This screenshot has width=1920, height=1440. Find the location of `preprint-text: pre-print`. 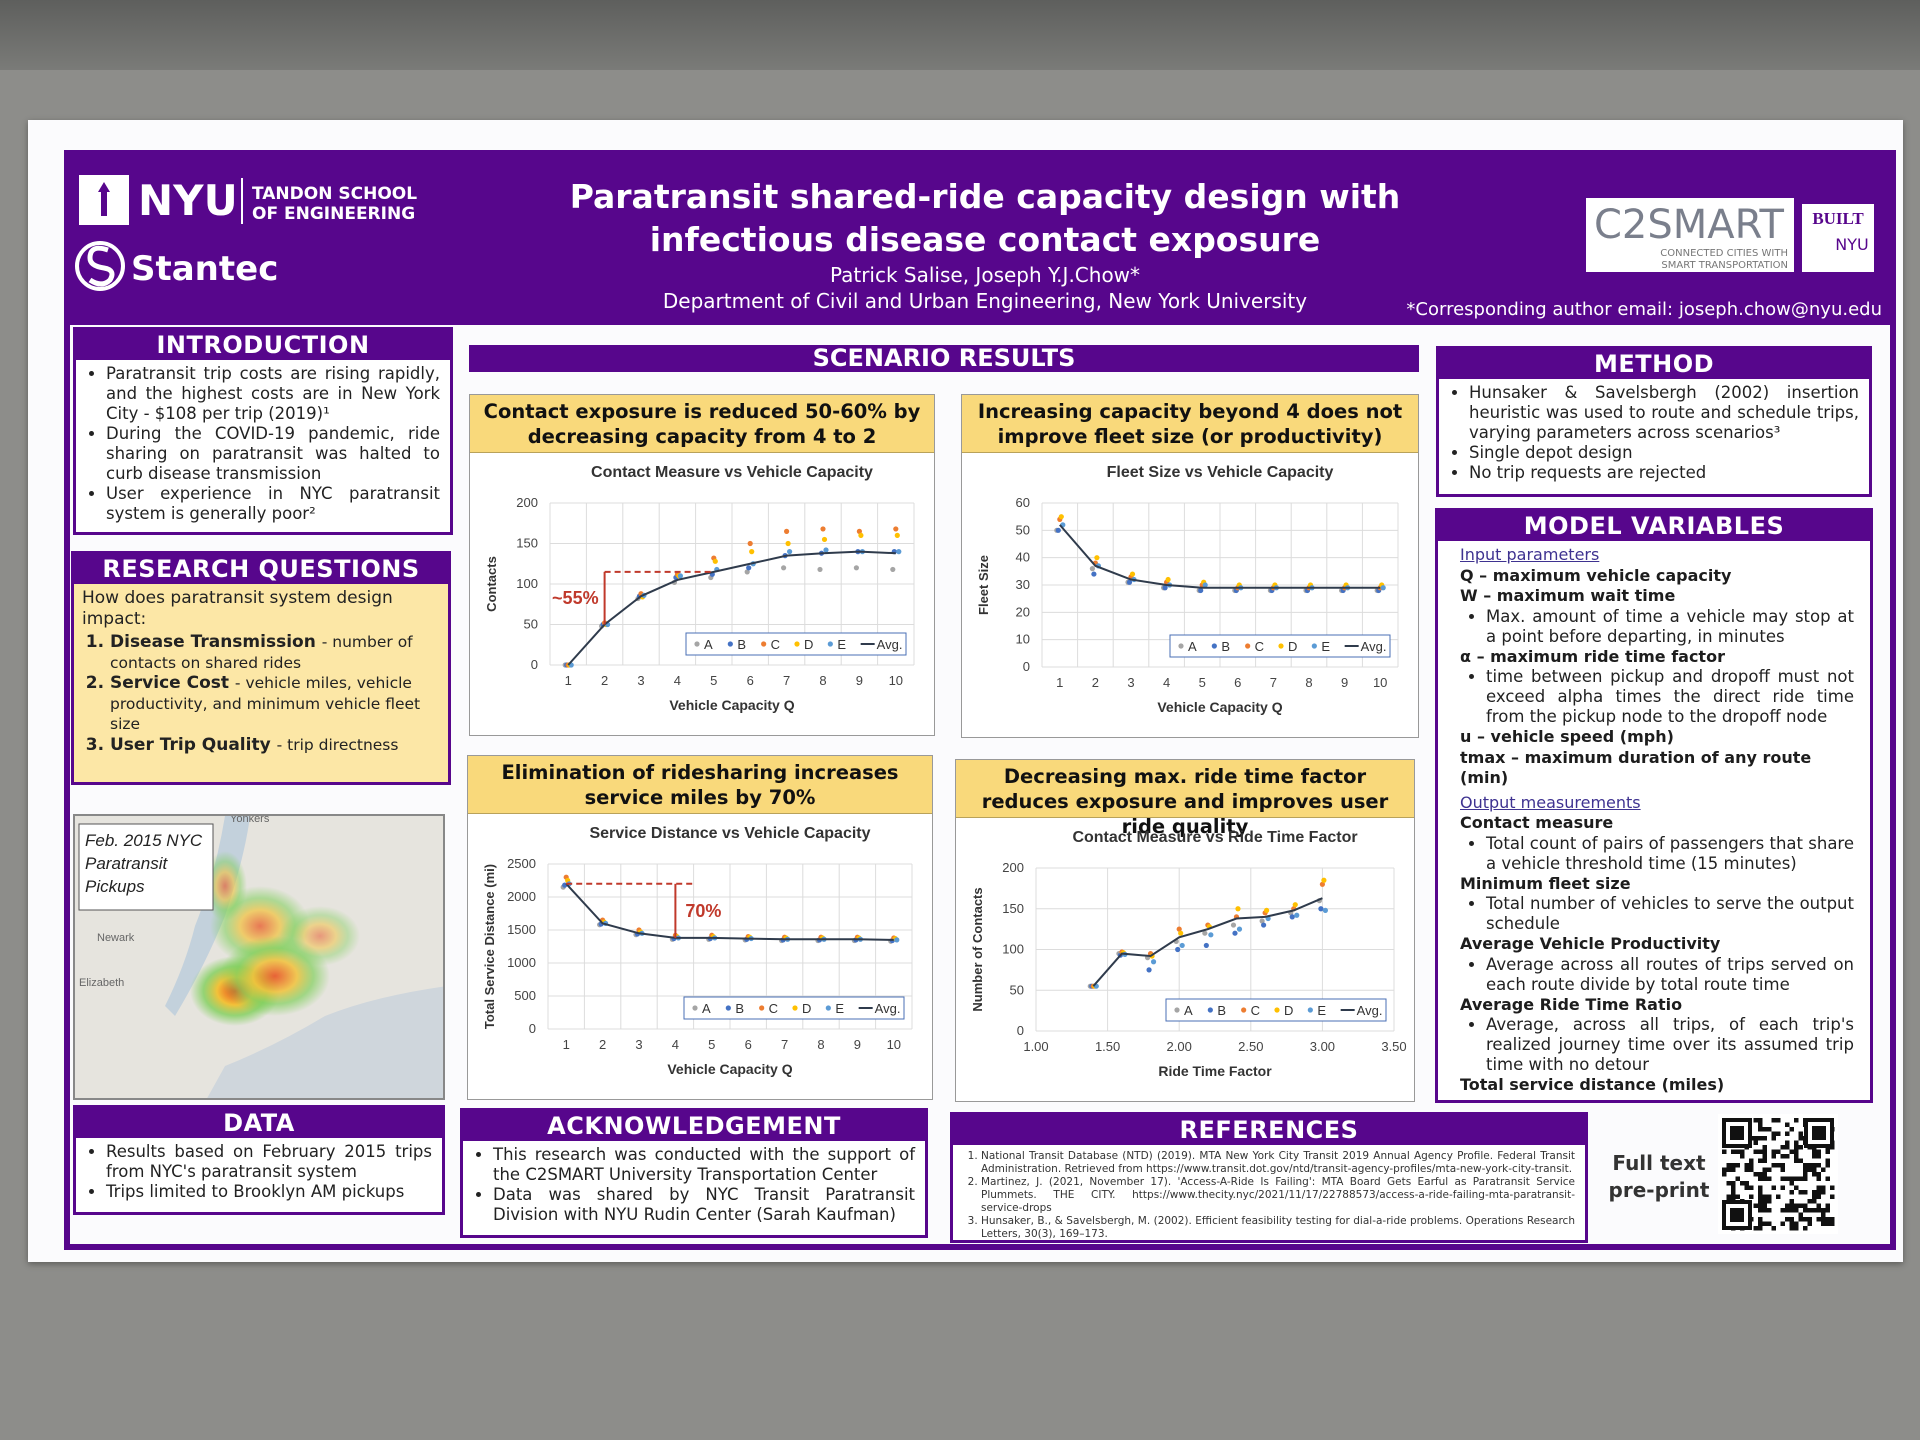

preprint-text: pre-print is located at coordinates (1659, 1190).